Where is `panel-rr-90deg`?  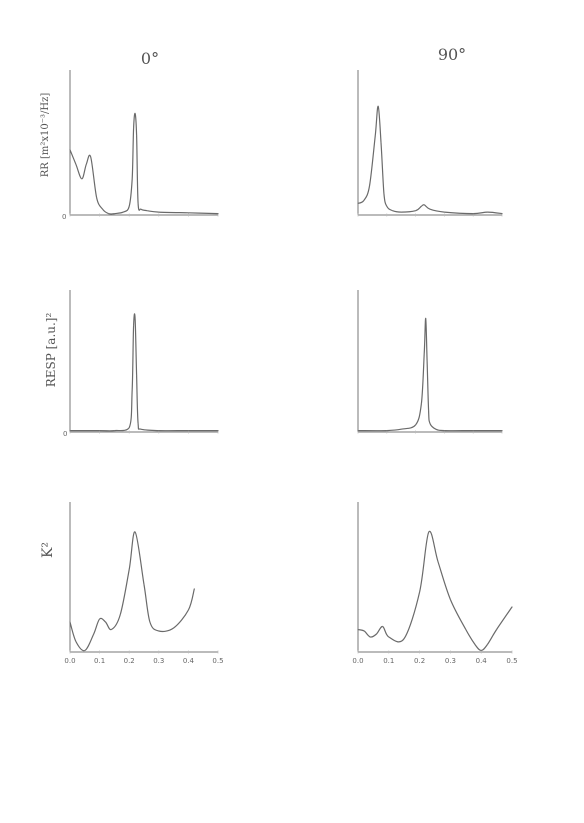 panel-rr-90deg is located at coordinates (430, 143).